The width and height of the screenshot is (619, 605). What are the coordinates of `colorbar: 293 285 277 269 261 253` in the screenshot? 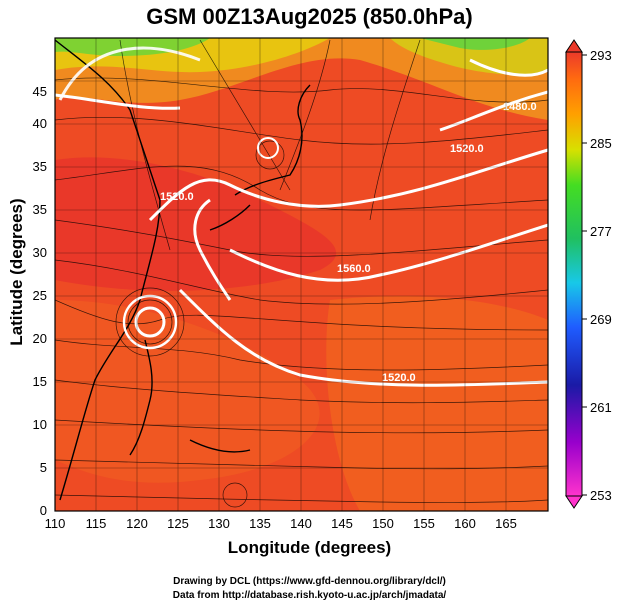 It's located at (588, 274).